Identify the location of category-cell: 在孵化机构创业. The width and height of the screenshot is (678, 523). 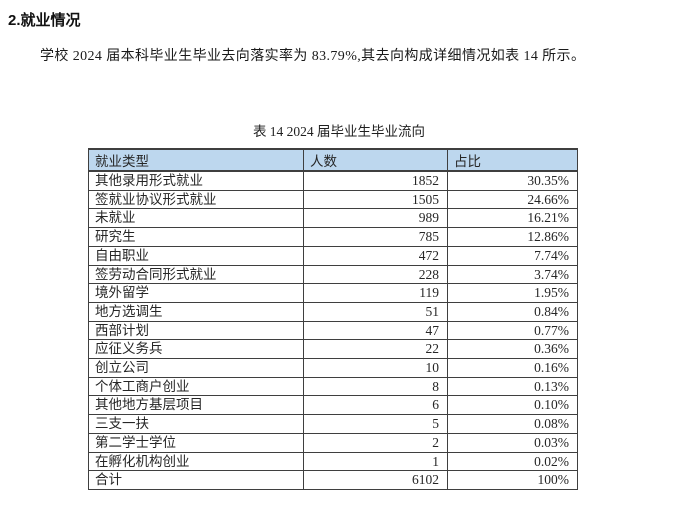
(196, 461).